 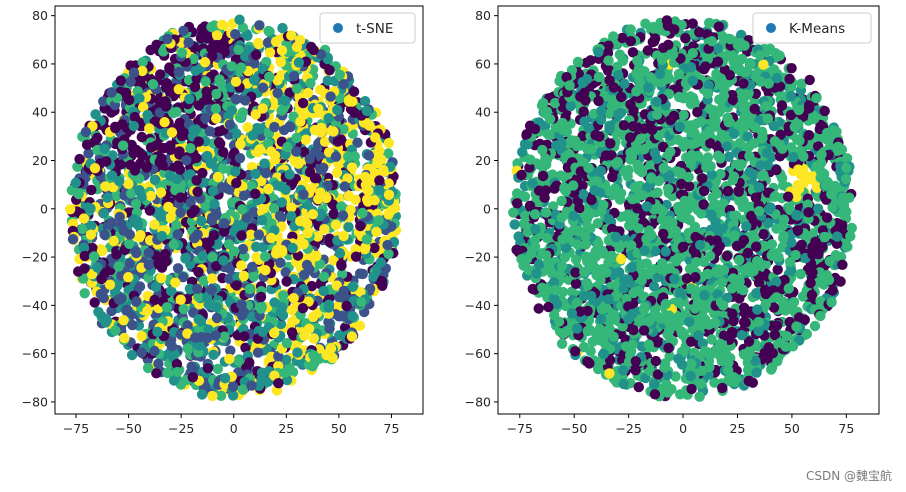 What do you see at coordinates (392, 428) in the screenshot?
I see `x-tick-label: 75` at bounding box center [392, 428].